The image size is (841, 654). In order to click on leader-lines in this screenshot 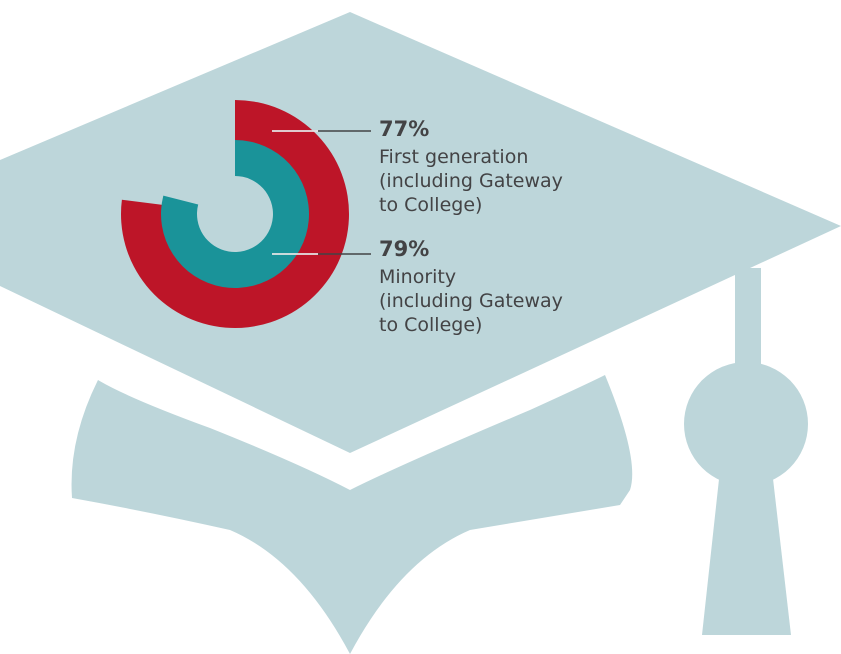, I will do `click(321, 192)`.